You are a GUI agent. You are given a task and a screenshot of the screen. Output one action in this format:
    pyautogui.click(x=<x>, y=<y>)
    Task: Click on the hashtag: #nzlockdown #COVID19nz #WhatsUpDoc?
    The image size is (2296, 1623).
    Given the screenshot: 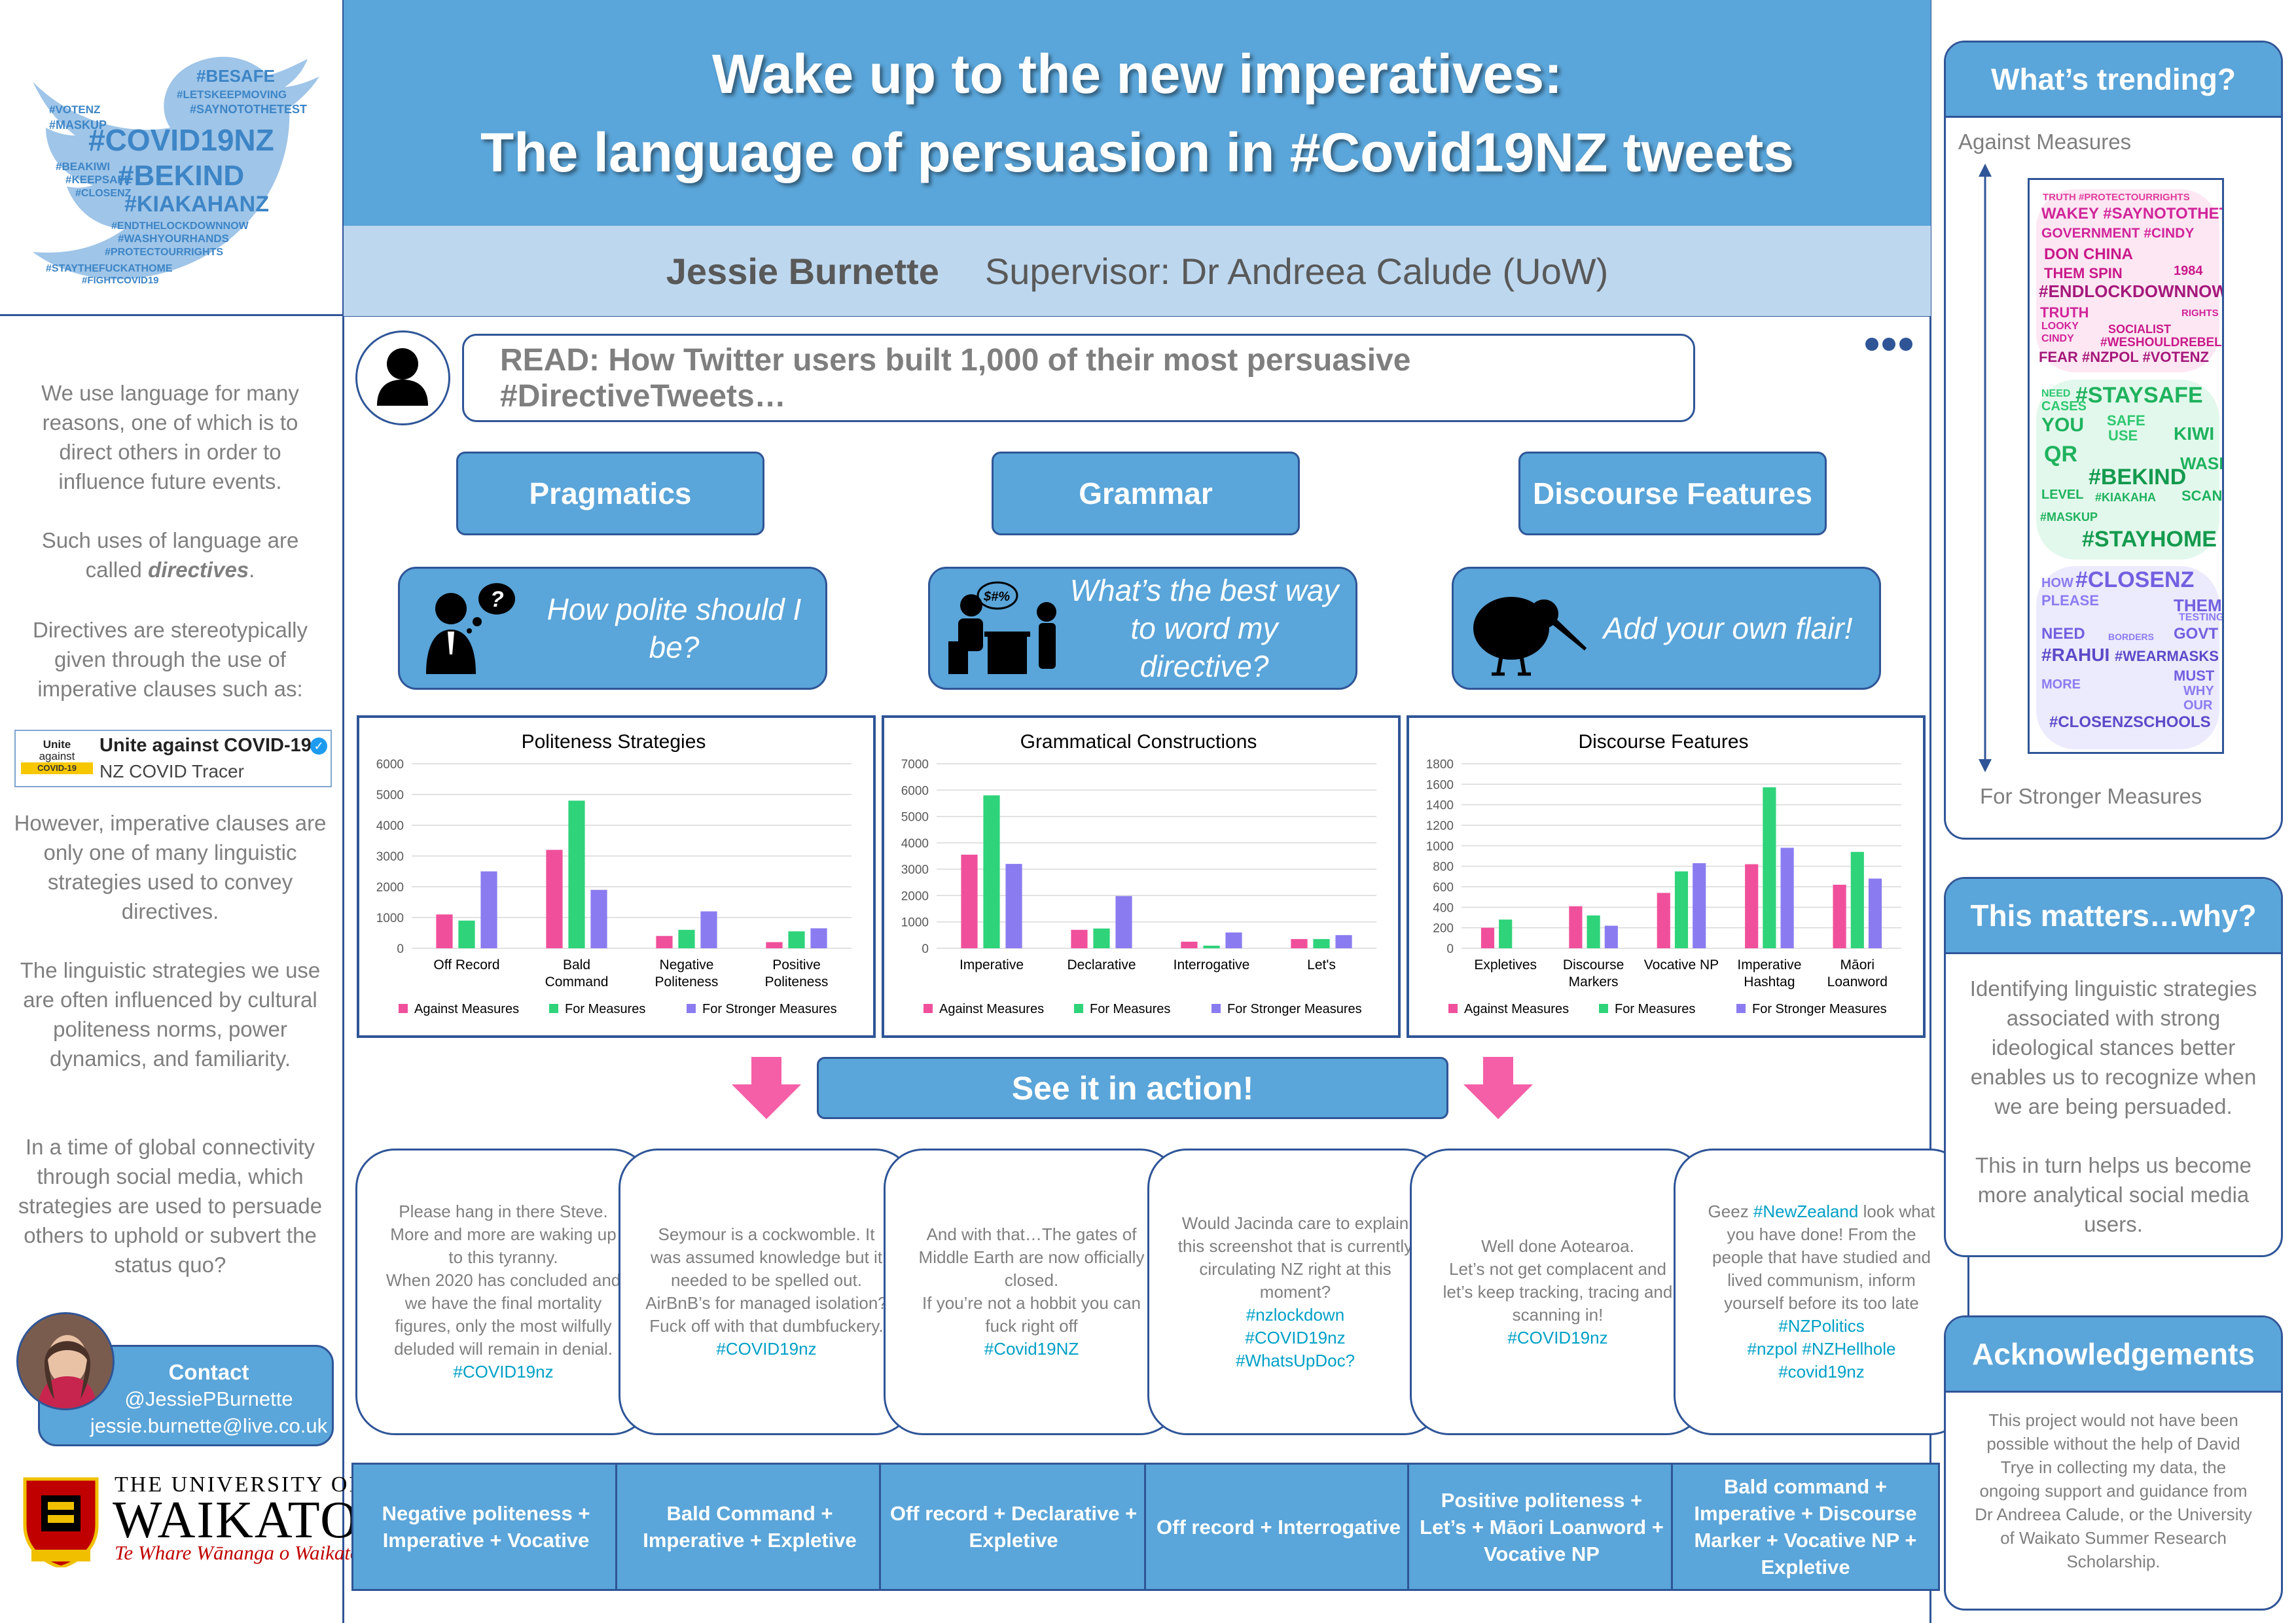 What is the action you would take?
    pyautogui.click(x=1295, y=1337)
    